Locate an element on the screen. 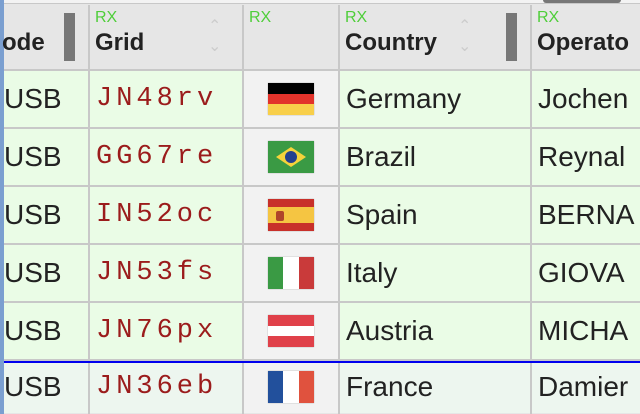 This screenshot has width=640, height=414. column-header-operator: RX Operato is located at coordinates (586, 38).